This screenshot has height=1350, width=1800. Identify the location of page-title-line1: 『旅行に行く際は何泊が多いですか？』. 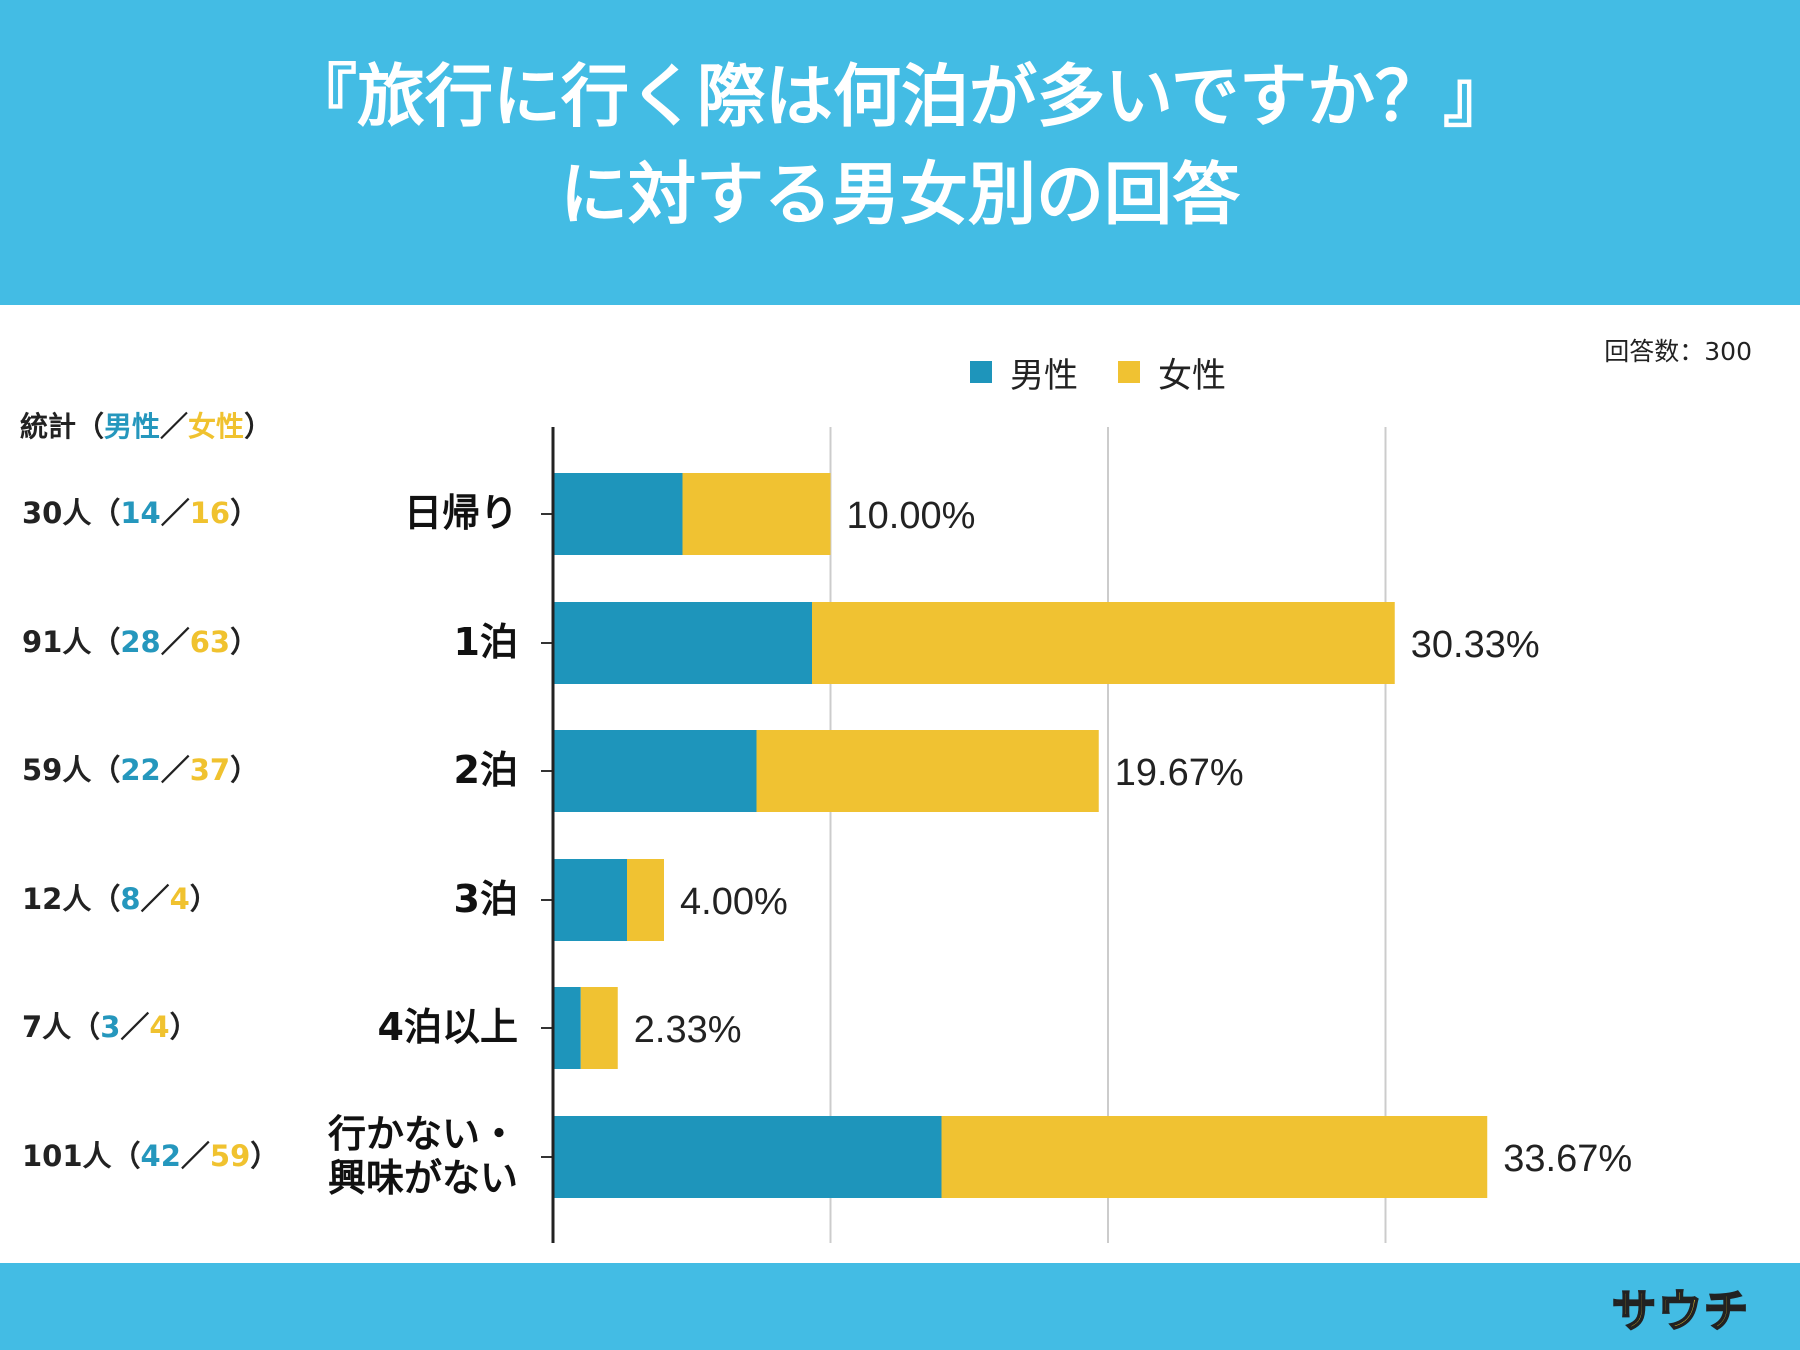
(900, 97).